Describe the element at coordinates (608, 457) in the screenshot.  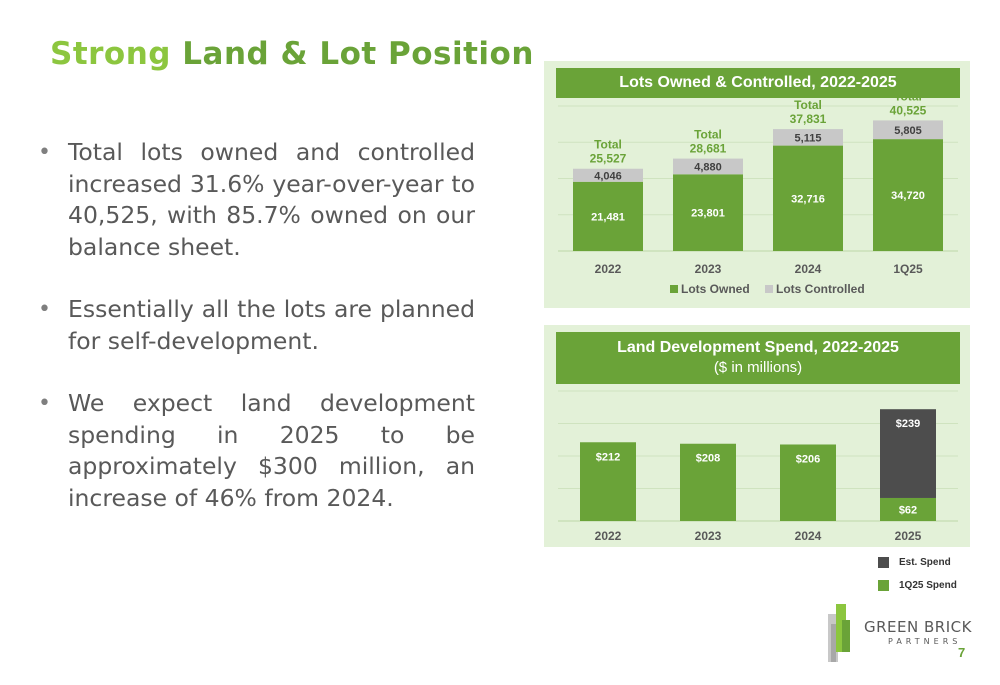
I see `data-label-1q25-spend: $212` at that location.